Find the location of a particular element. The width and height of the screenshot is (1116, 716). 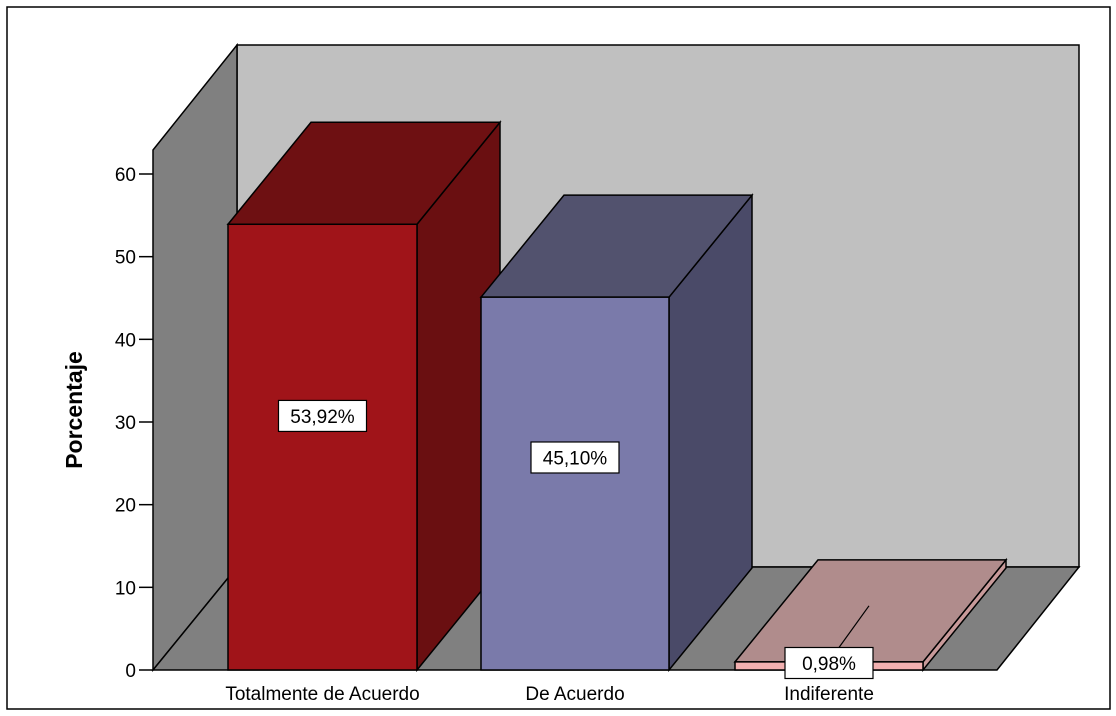

x-category-label: De Acuerdo is located at coordinates (574, 694).